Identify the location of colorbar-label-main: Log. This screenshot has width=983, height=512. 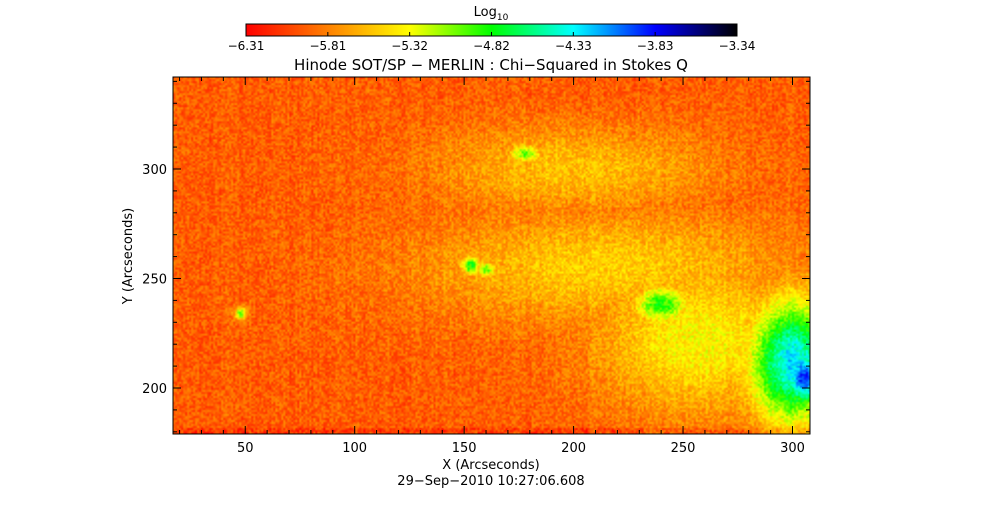
(485, 12).